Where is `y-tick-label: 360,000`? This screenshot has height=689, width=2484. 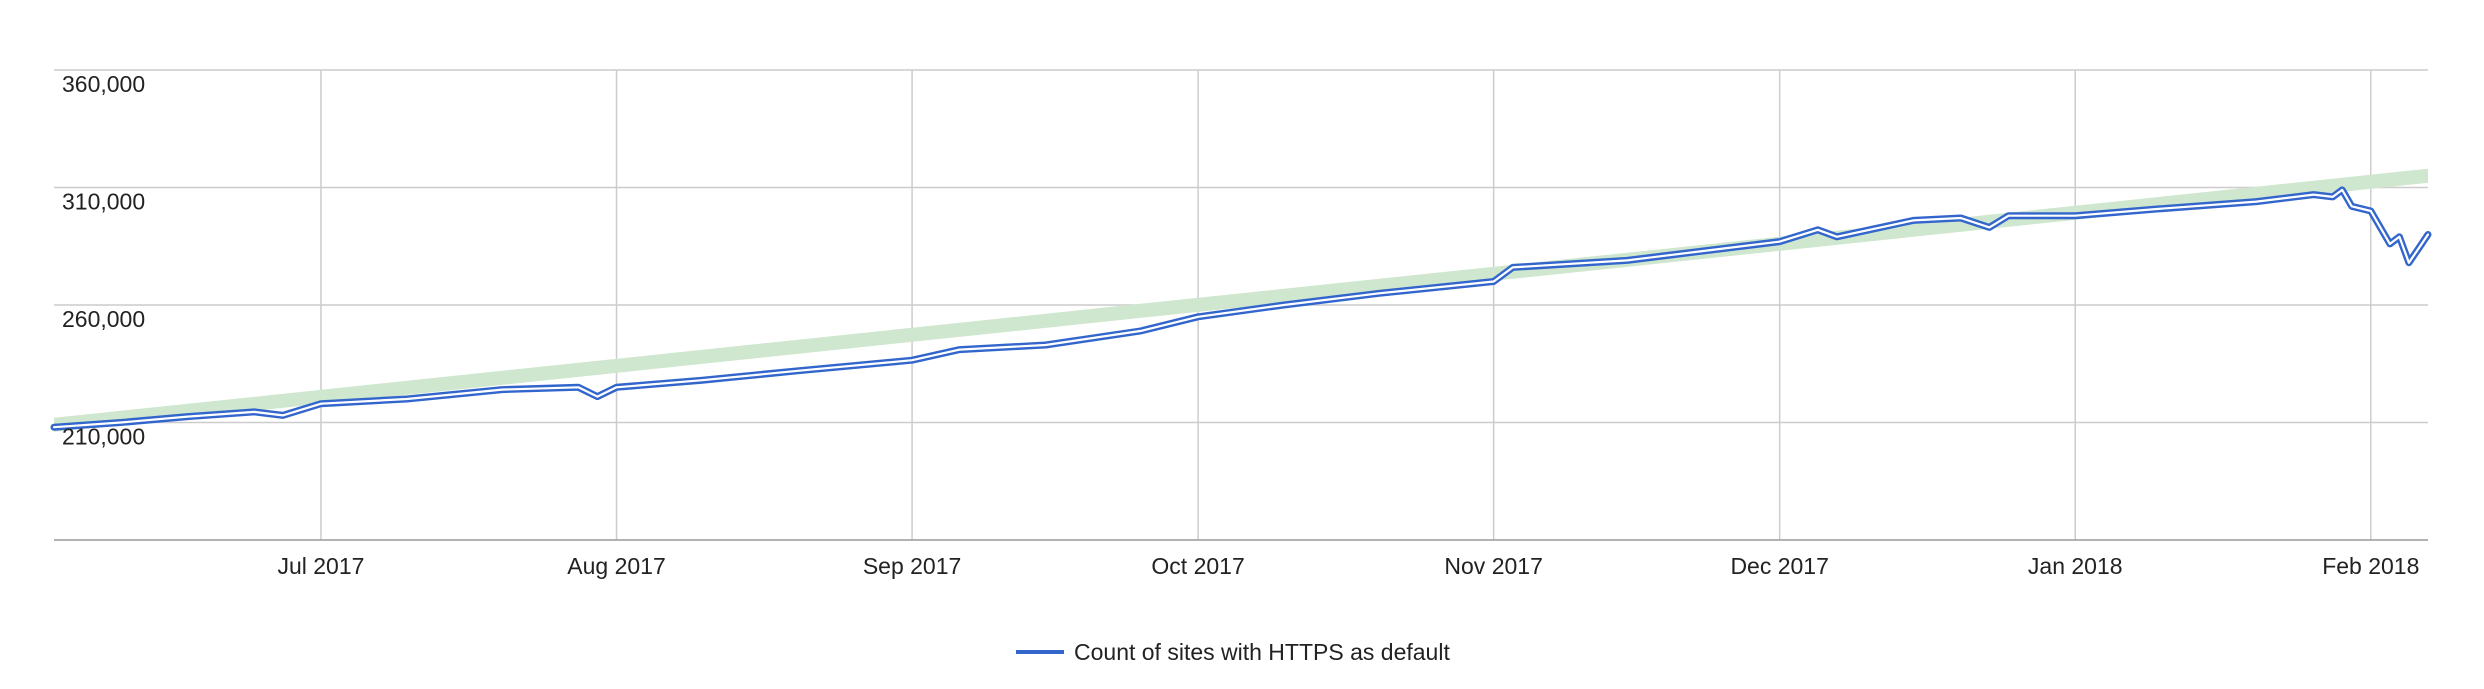 y-tick-label: 360,000 is located at coordinates (103, 84).